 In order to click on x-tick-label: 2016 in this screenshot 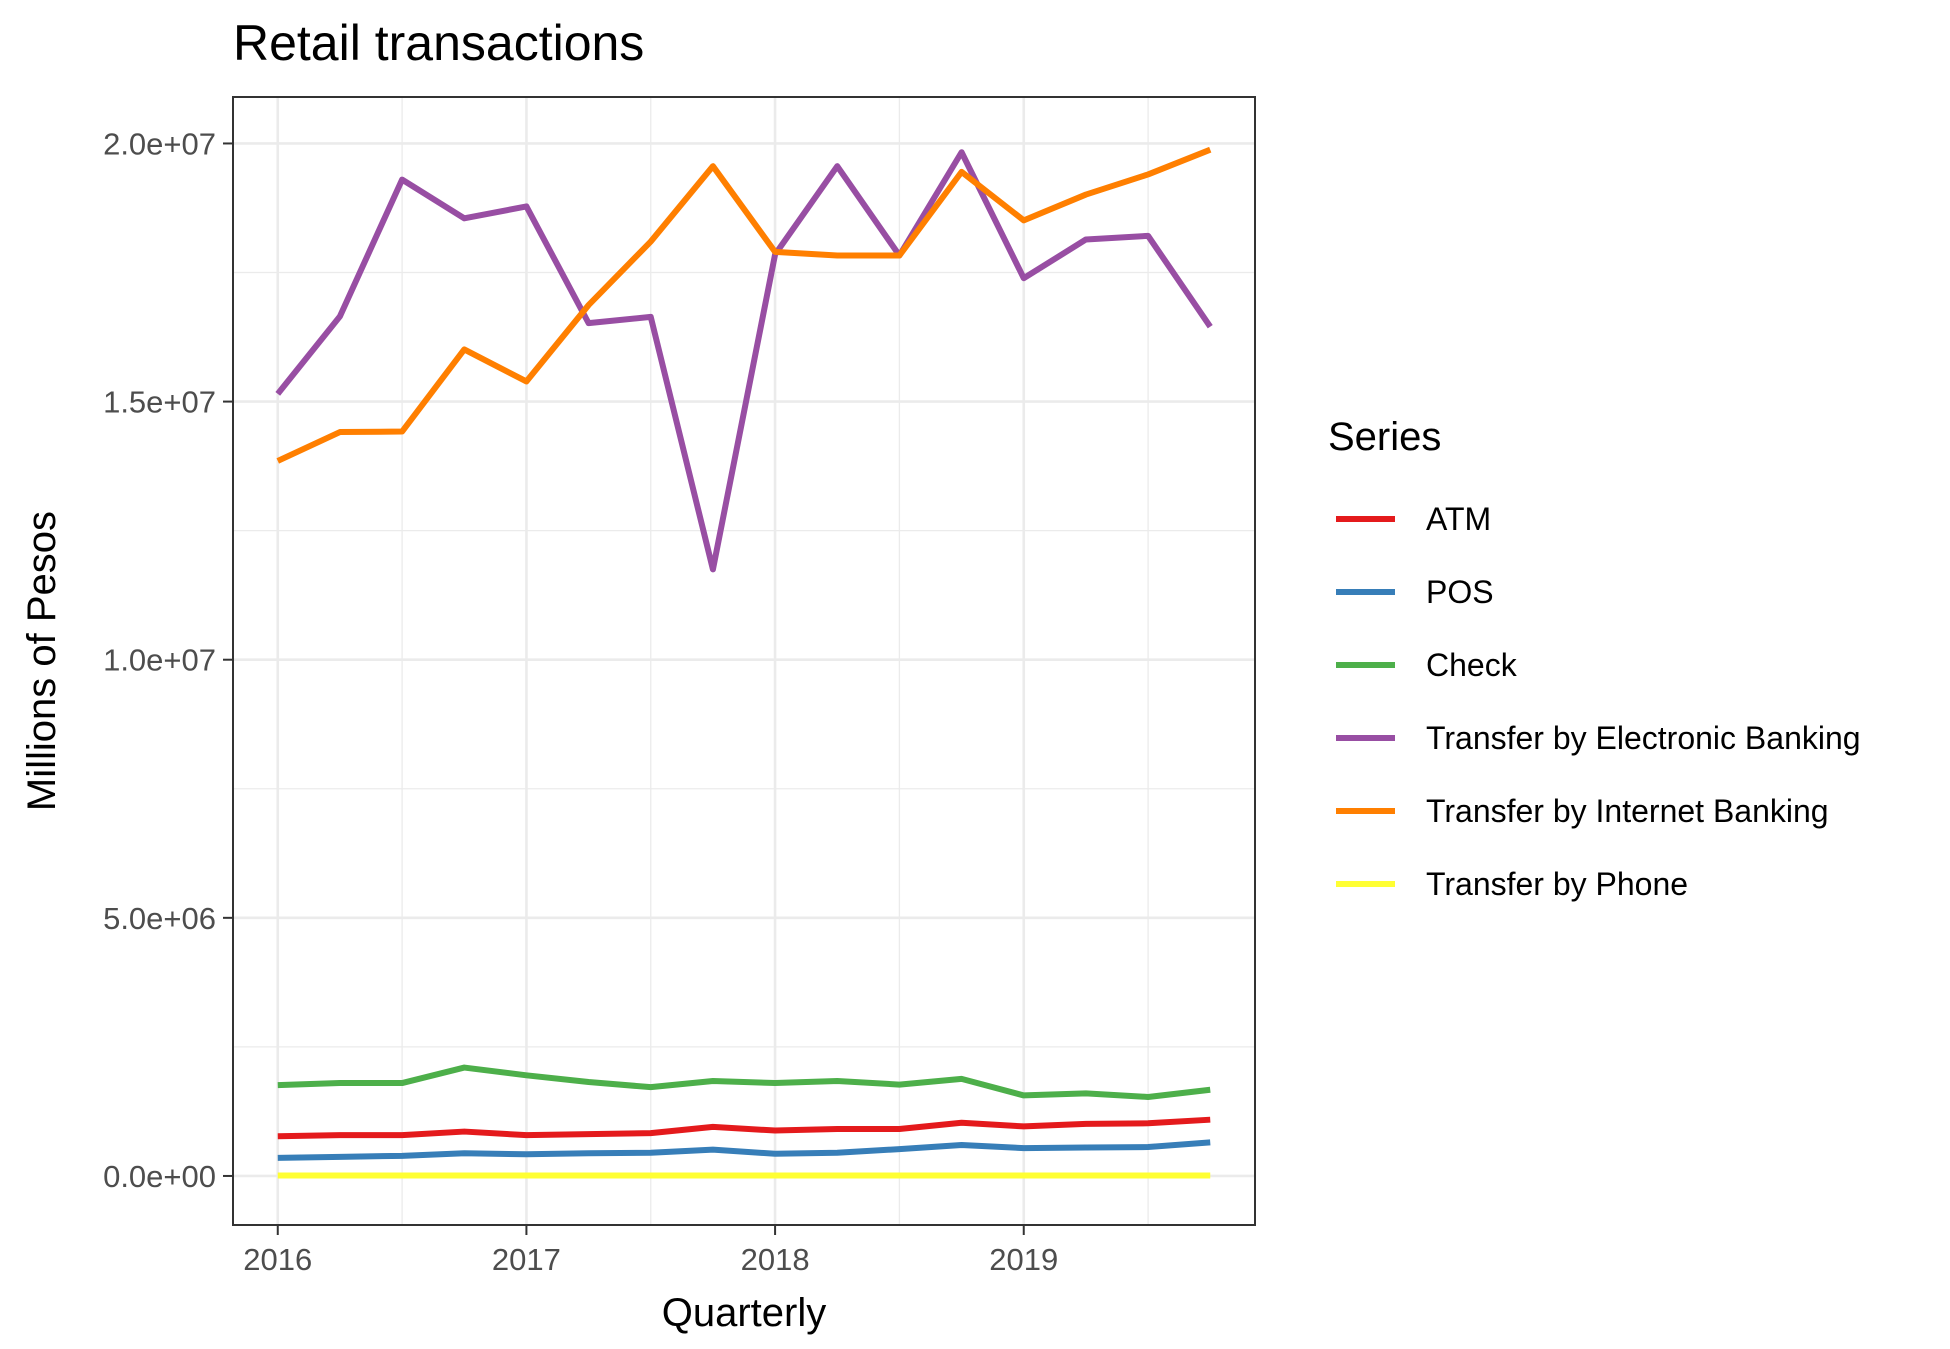, I will do `click(277, 1259)`.